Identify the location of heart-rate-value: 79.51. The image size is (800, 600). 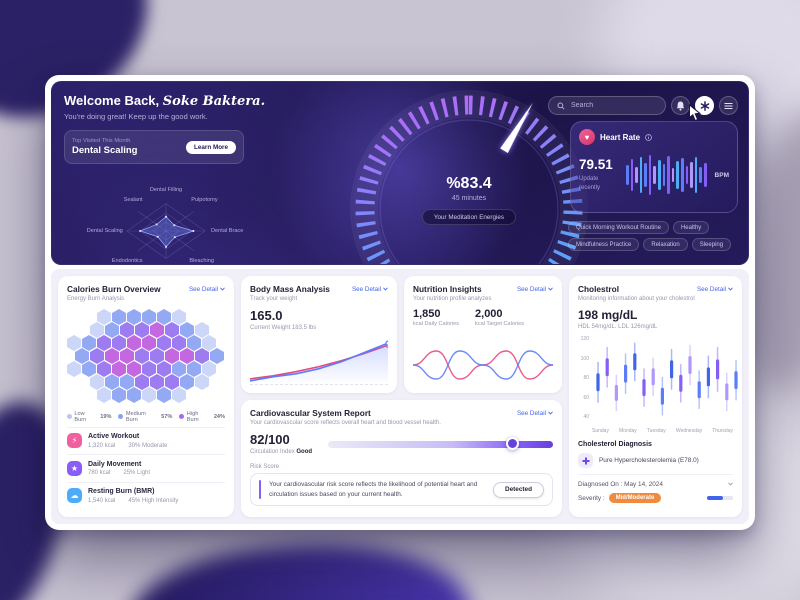
(596, 165).